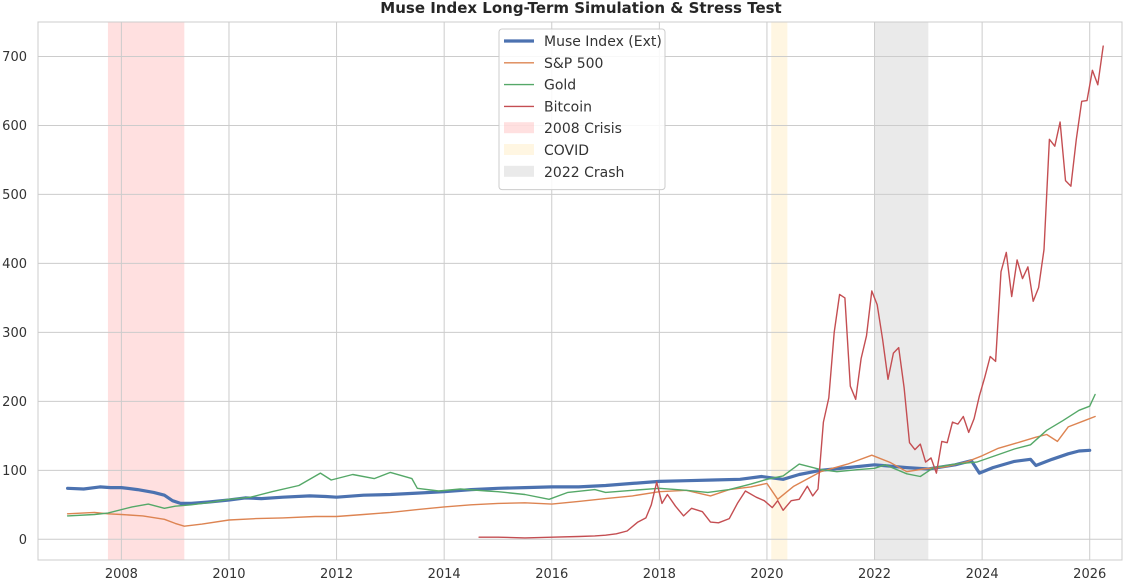 This screenshot has width=1124, height=584. I want to click on legend-label-2022-crash: 2022 Crash, so click(584, 173).